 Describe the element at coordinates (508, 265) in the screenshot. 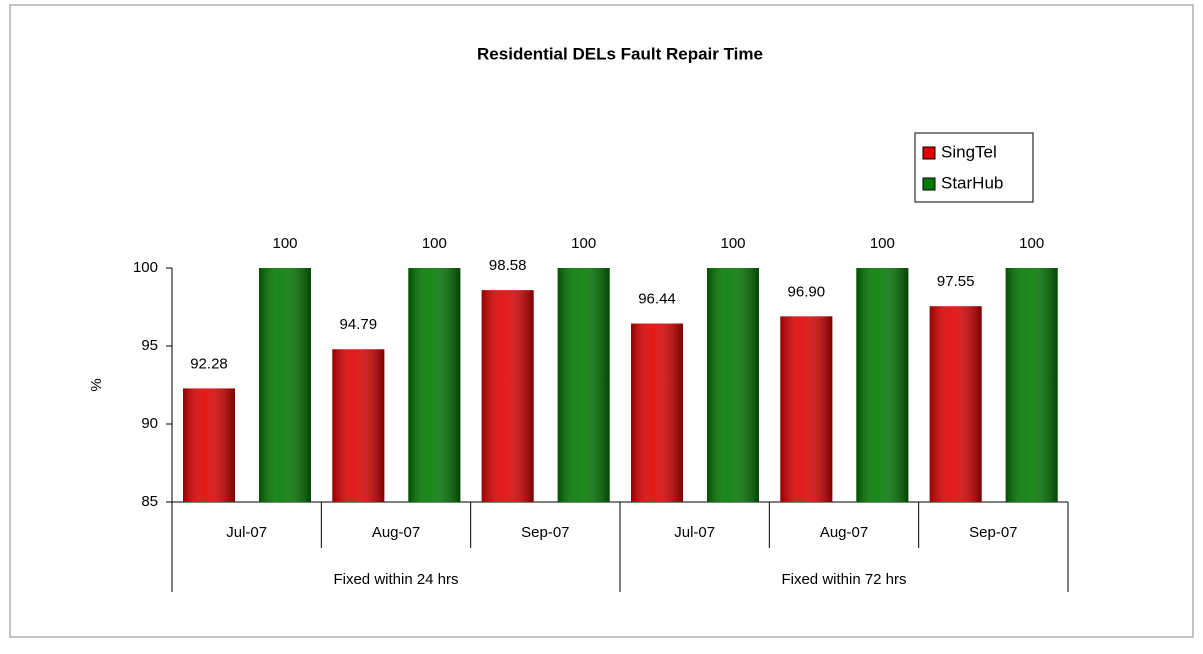

I see `data-label: 98.58` at that location.